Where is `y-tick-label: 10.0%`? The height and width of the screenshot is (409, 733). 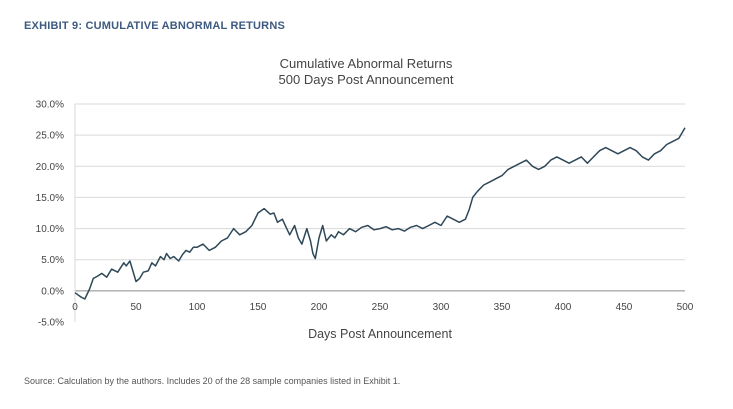
y-tick-label: 10.0% is located at coordinates (50, 229).